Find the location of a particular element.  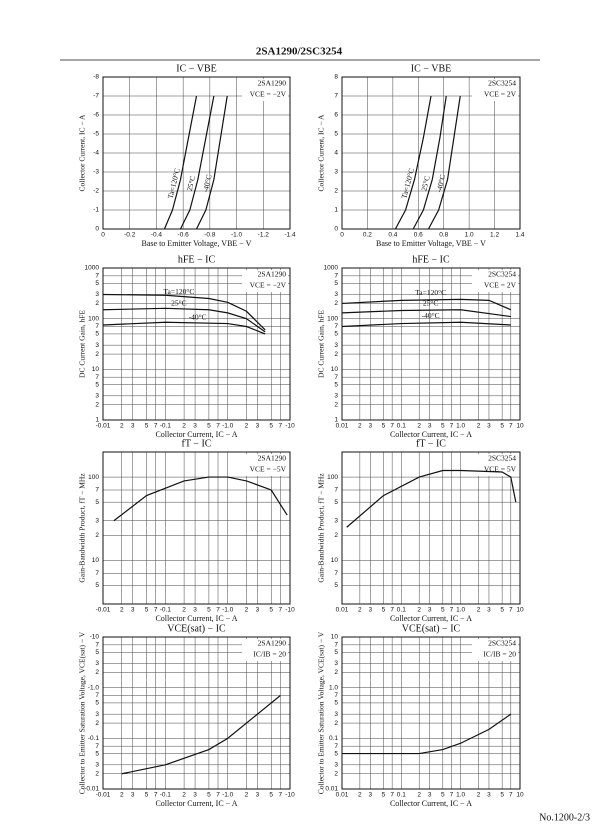

x-tick-label: -1.2 is located at coordinates (264, 235).